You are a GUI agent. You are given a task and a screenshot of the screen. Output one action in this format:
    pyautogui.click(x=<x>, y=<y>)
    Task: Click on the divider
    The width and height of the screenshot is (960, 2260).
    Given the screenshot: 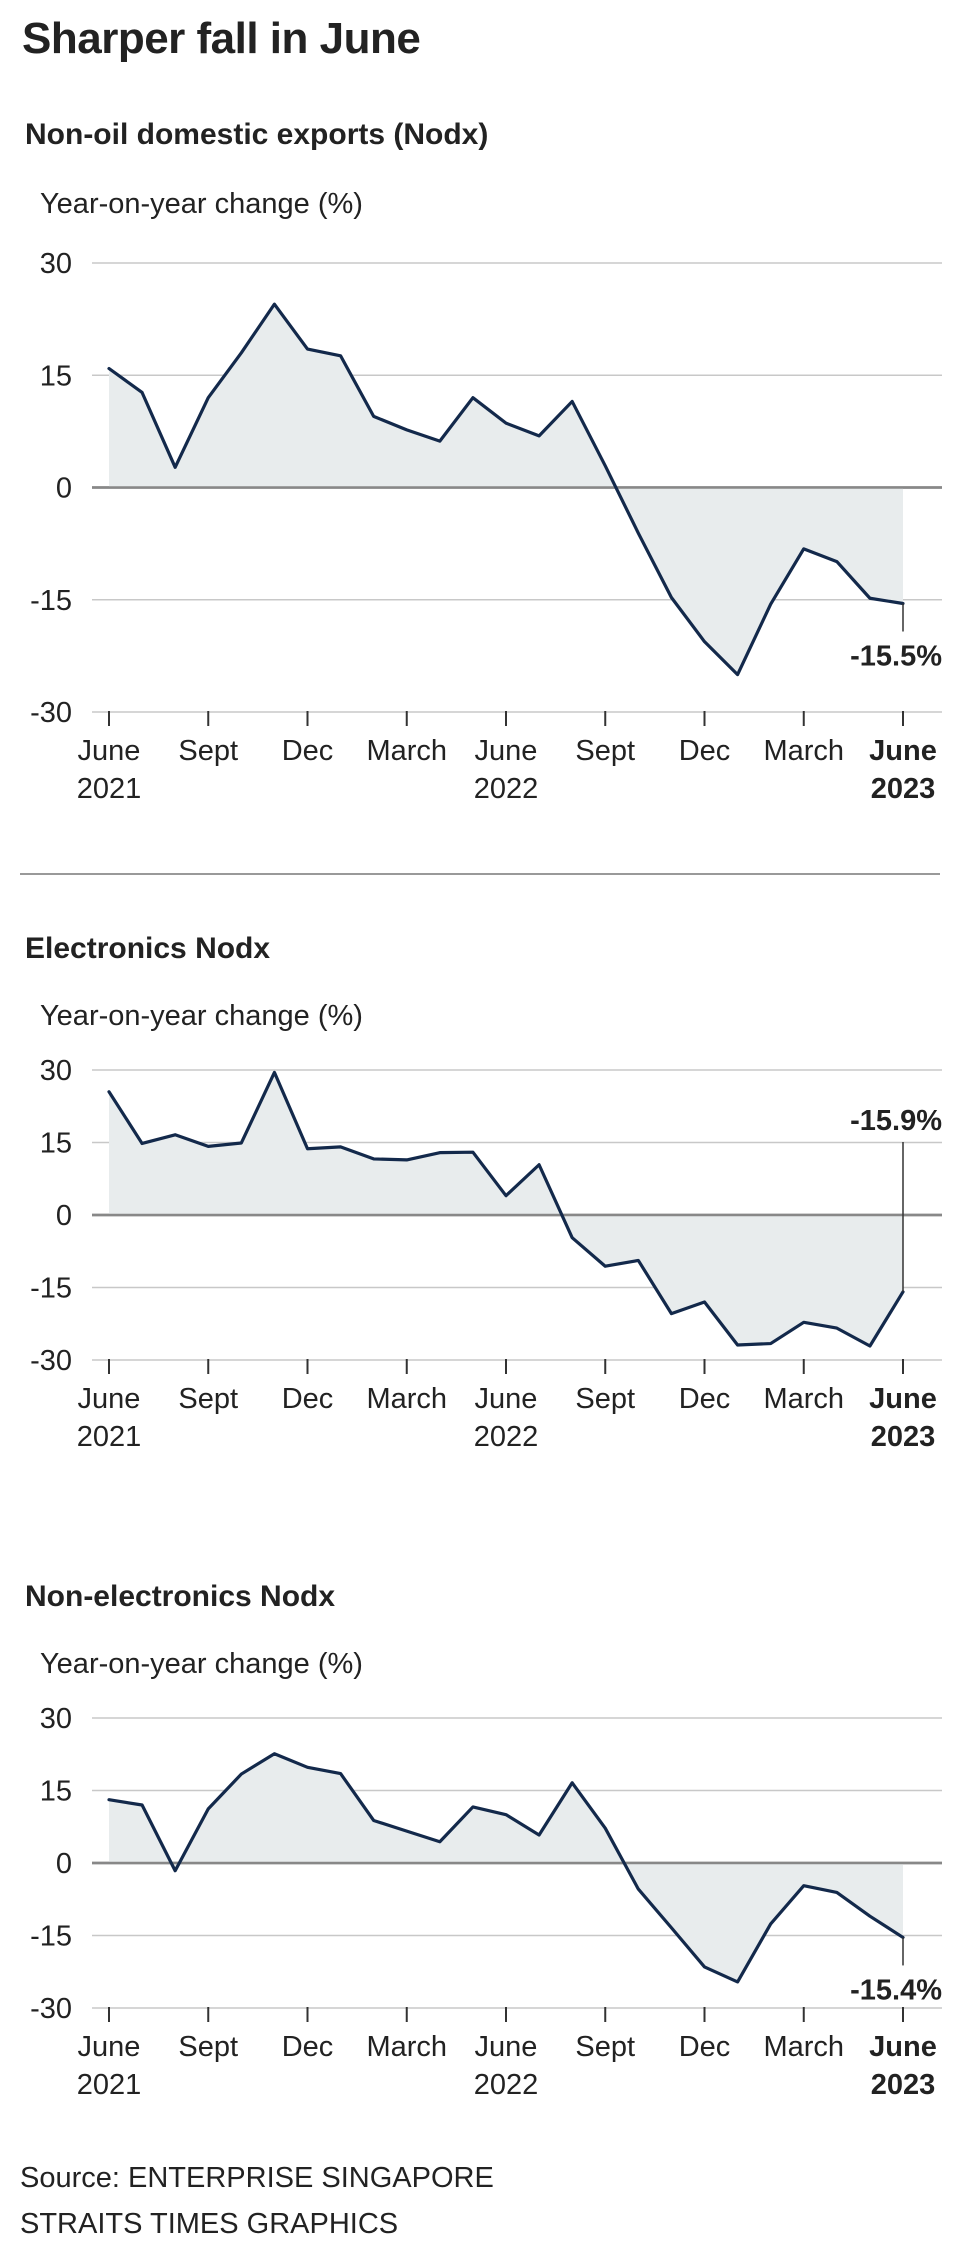 What is the action you would take?
    pyautogui.click(x=480, y=874)
    